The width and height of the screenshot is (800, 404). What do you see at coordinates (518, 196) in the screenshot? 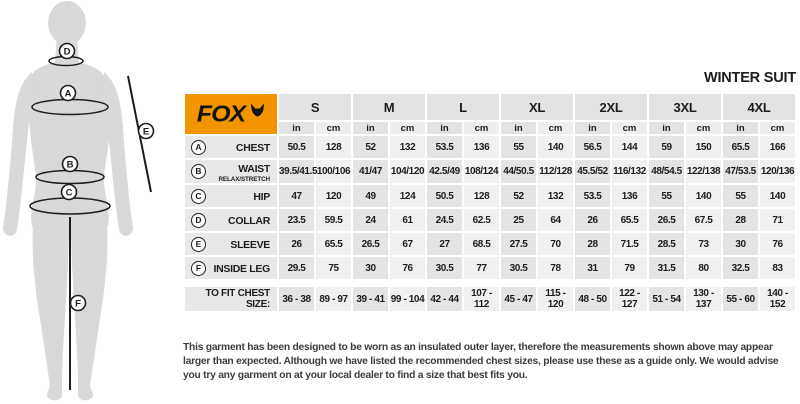
I see `value-cell-in: 52` at bounding box center [518, 196].